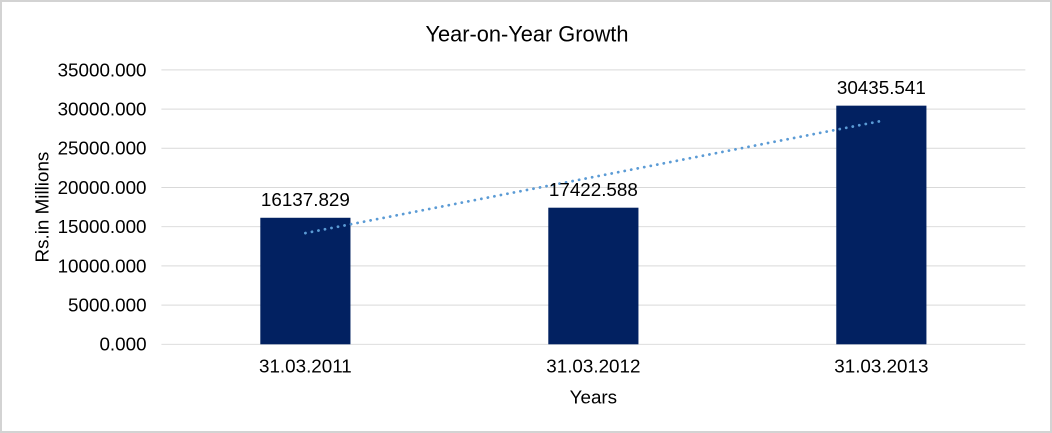 This screenshot has width=1052, height=433. I want to click on x-tick-labels: 31.03.2011 31.03.2012 31.03.2013, so click(593, 366).